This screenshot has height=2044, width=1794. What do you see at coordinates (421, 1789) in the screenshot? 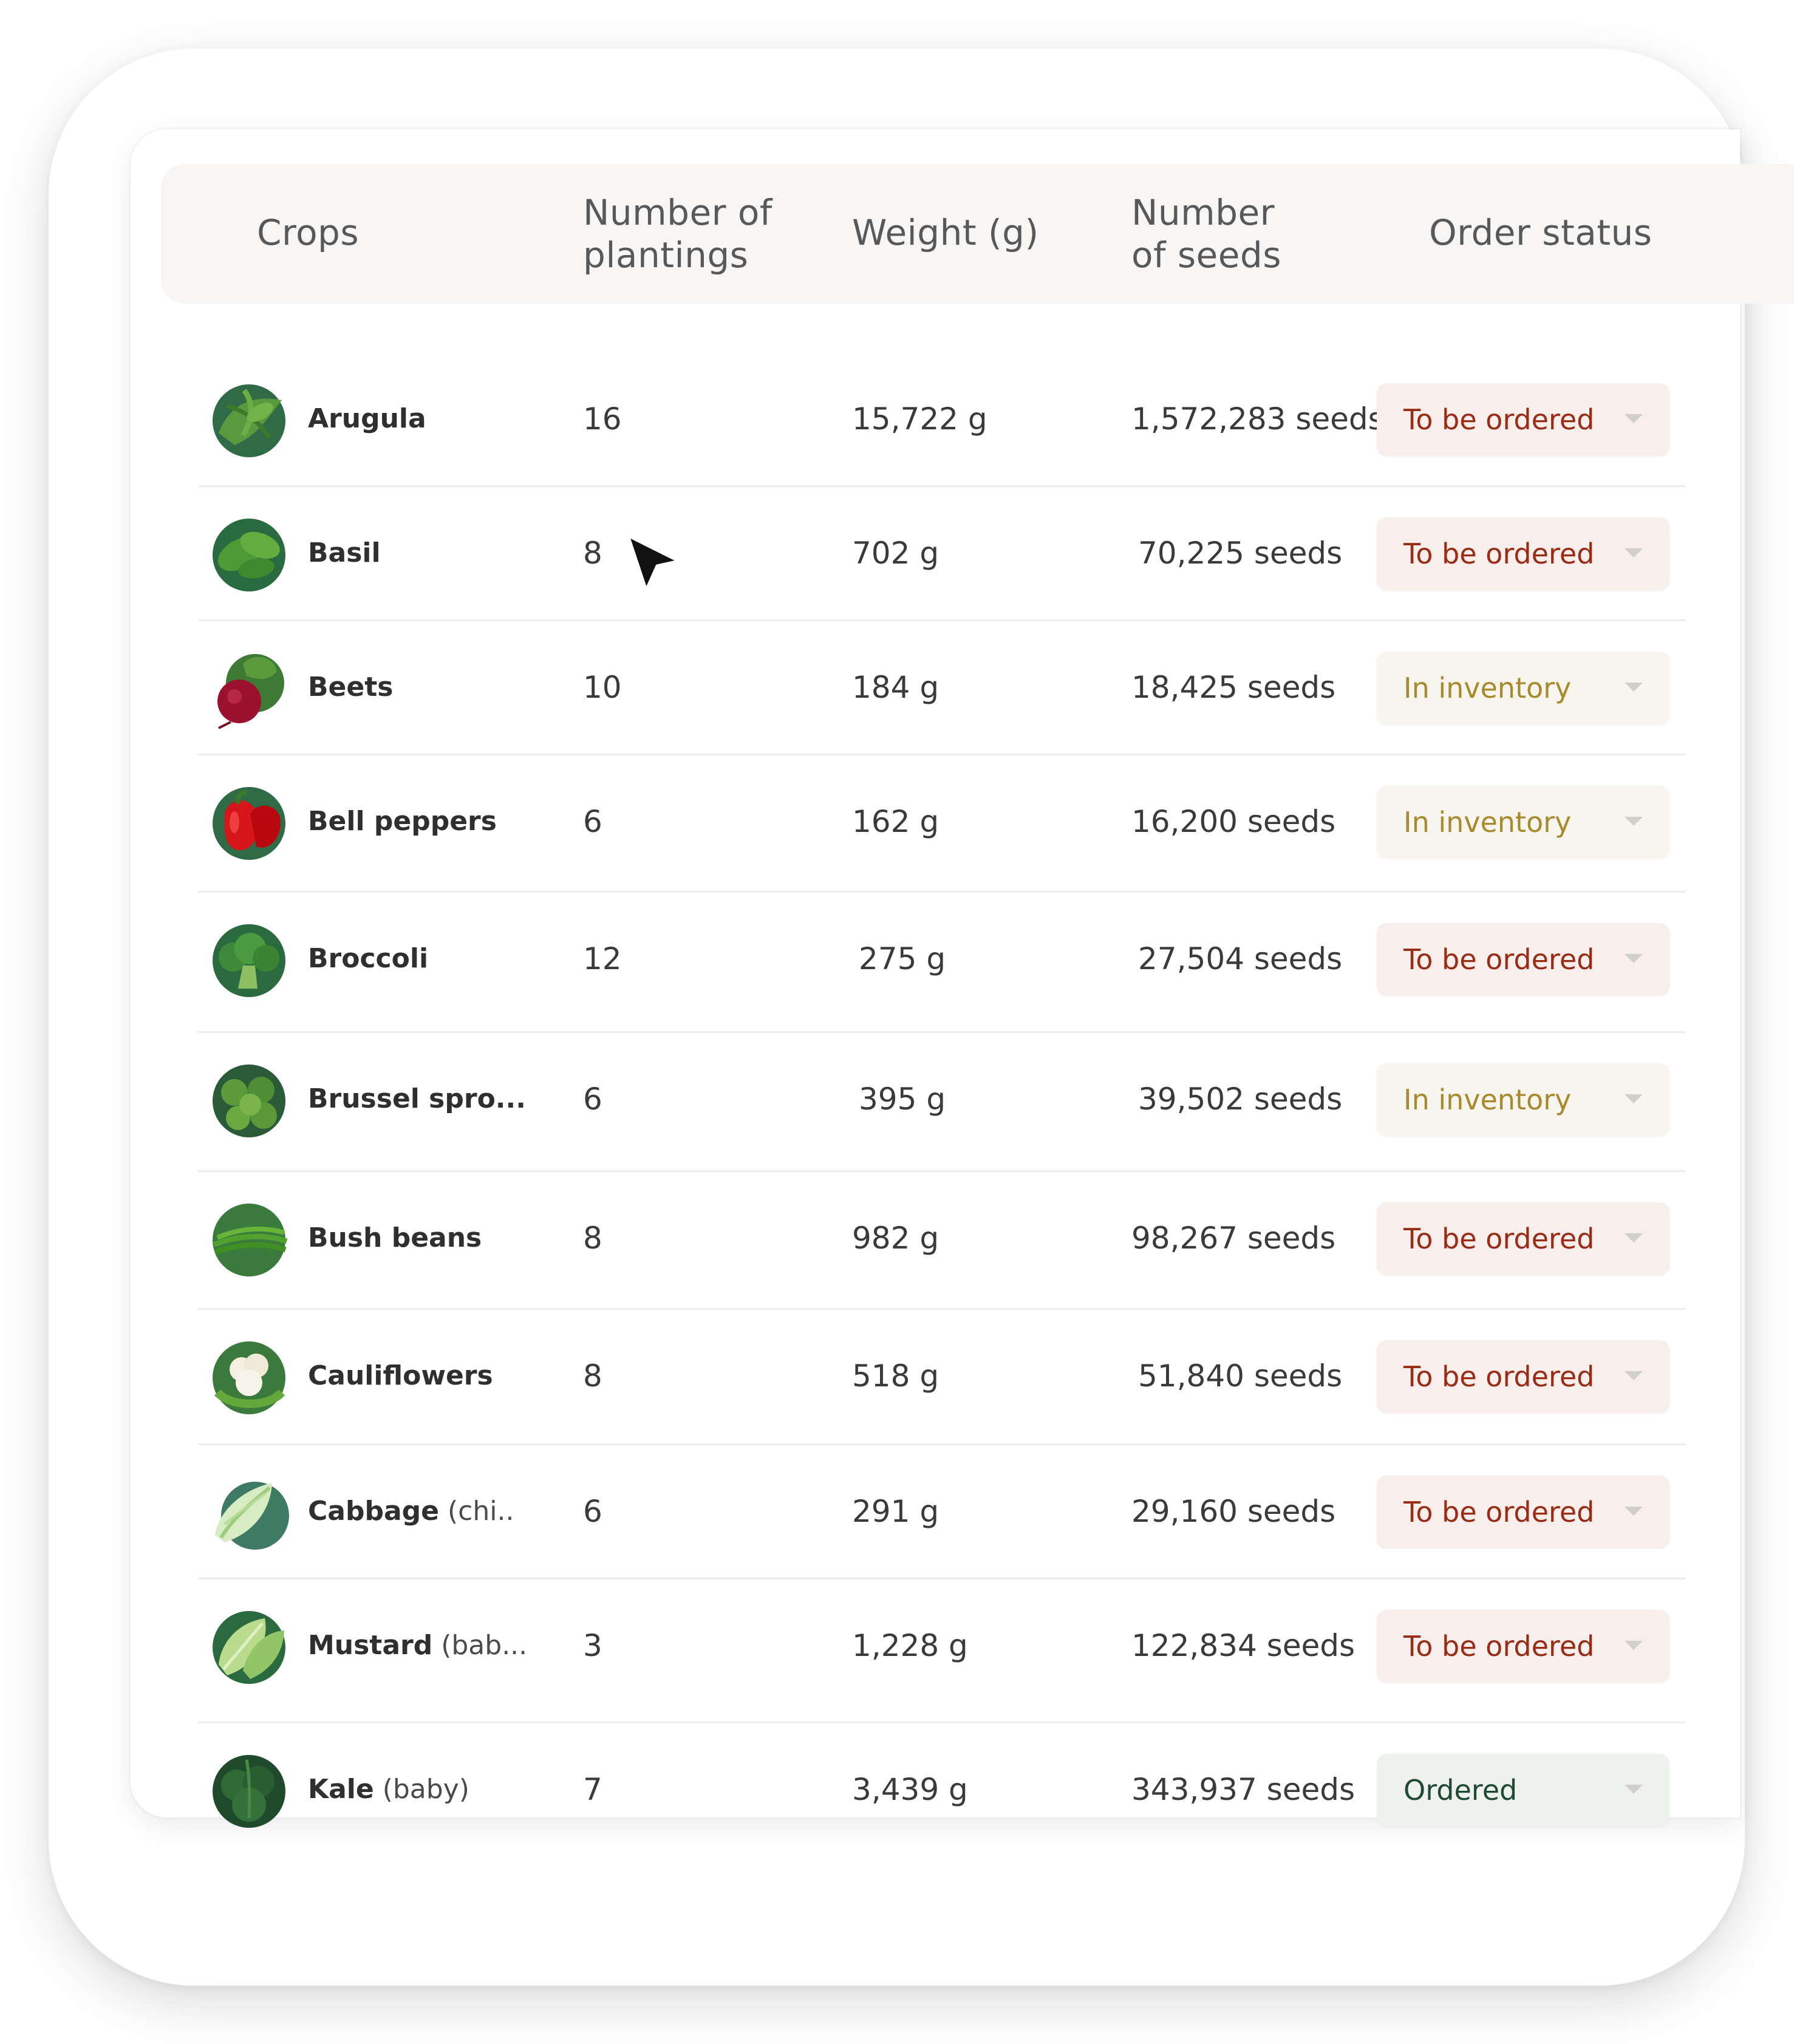
I see `crop-name-qualifier: (baby)` at bounding box center [421, 1789].